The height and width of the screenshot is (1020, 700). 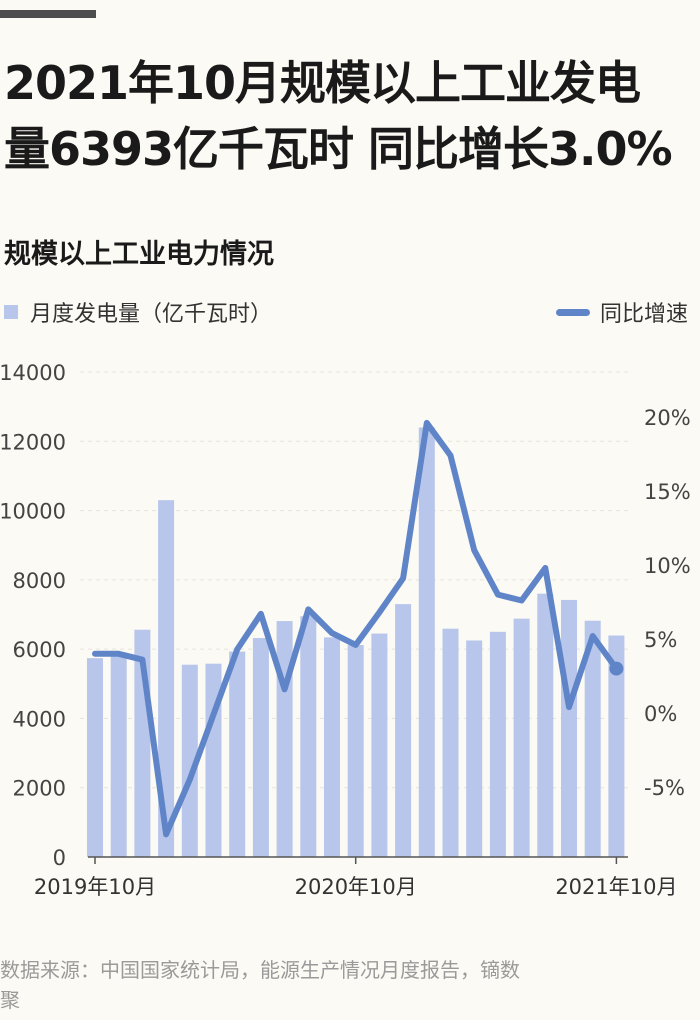 I want to click on source-note: 数据来源：中国国家统计局，能源生产情况月度报告，镝数聚, so click(x=260, y=985).